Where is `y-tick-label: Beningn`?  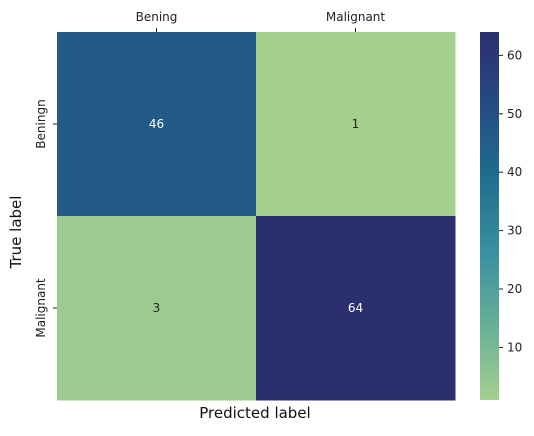 y-tick-label: Beningn is located at coordinates (41, 123).